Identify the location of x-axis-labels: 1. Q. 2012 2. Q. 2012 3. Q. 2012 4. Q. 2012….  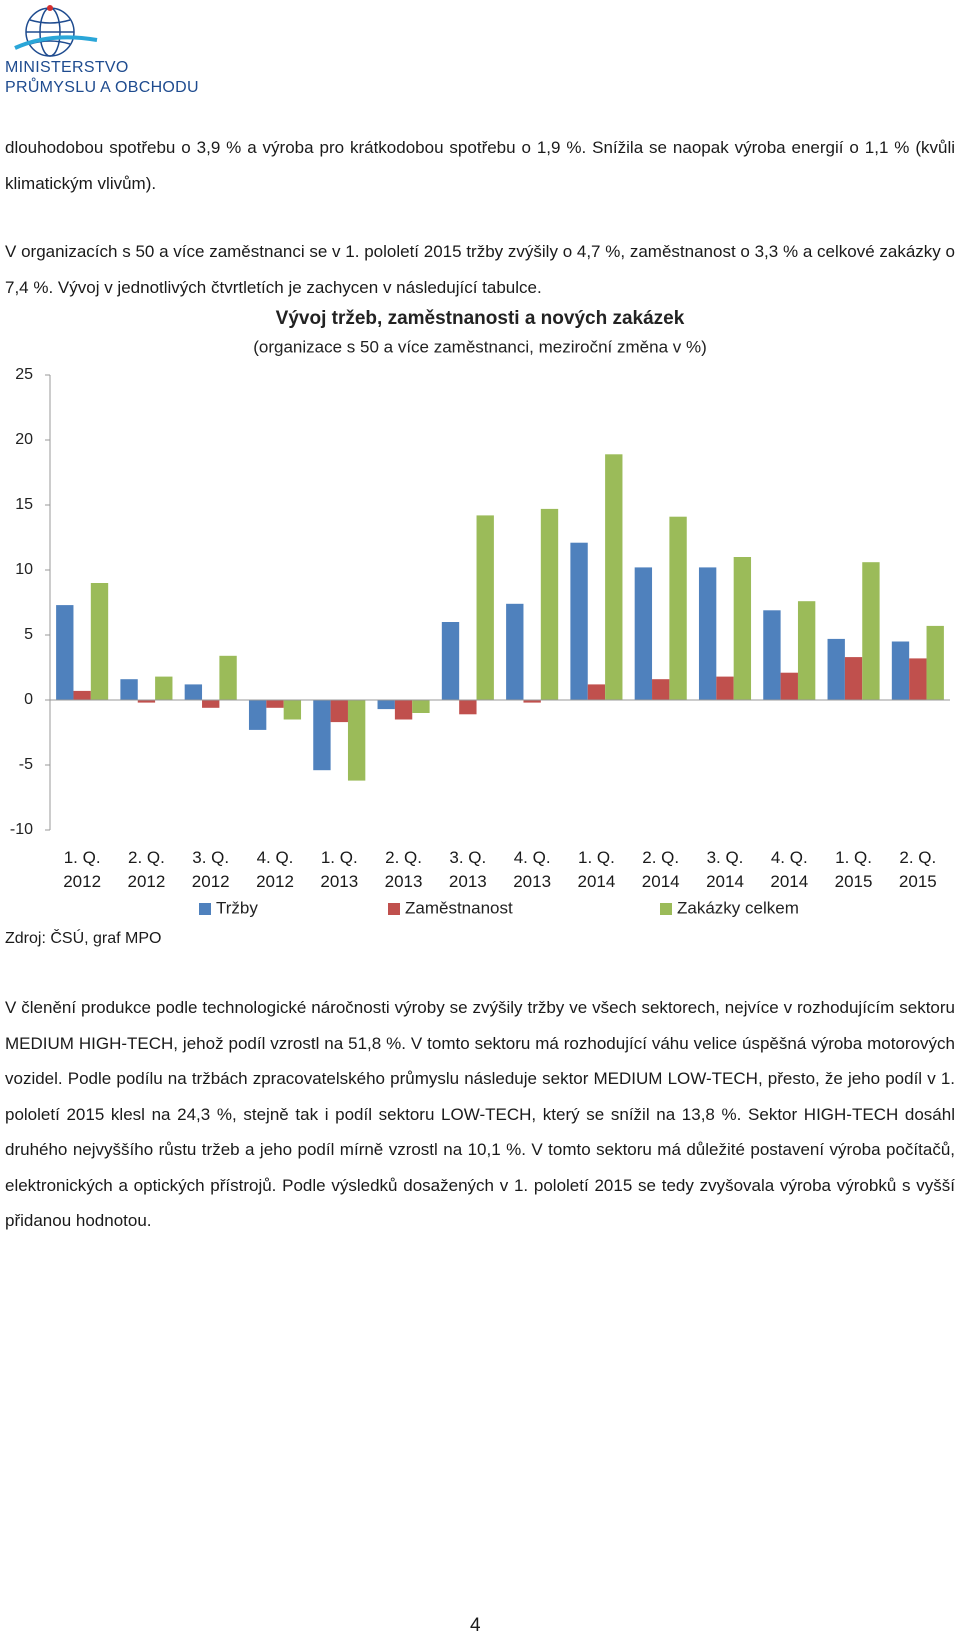
(480, 872).